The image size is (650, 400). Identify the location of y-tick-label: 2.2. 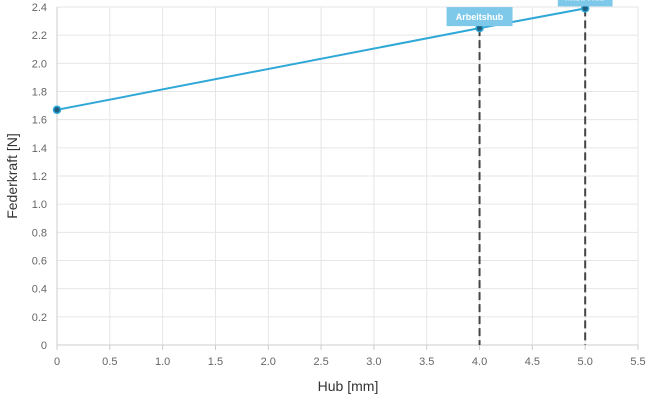
(39, 36).